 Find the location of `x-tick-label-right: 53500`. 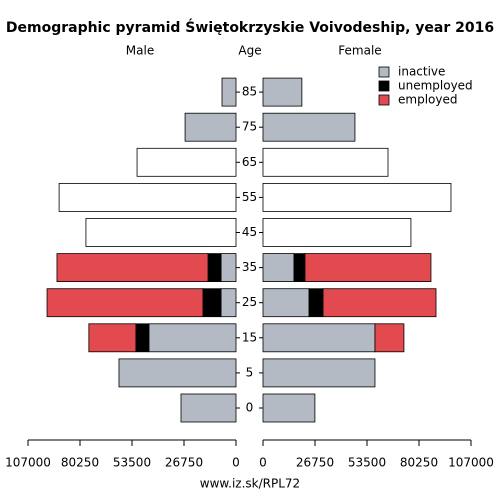

x-tick-label-right: 53500 is located at coordinates (367, 463).